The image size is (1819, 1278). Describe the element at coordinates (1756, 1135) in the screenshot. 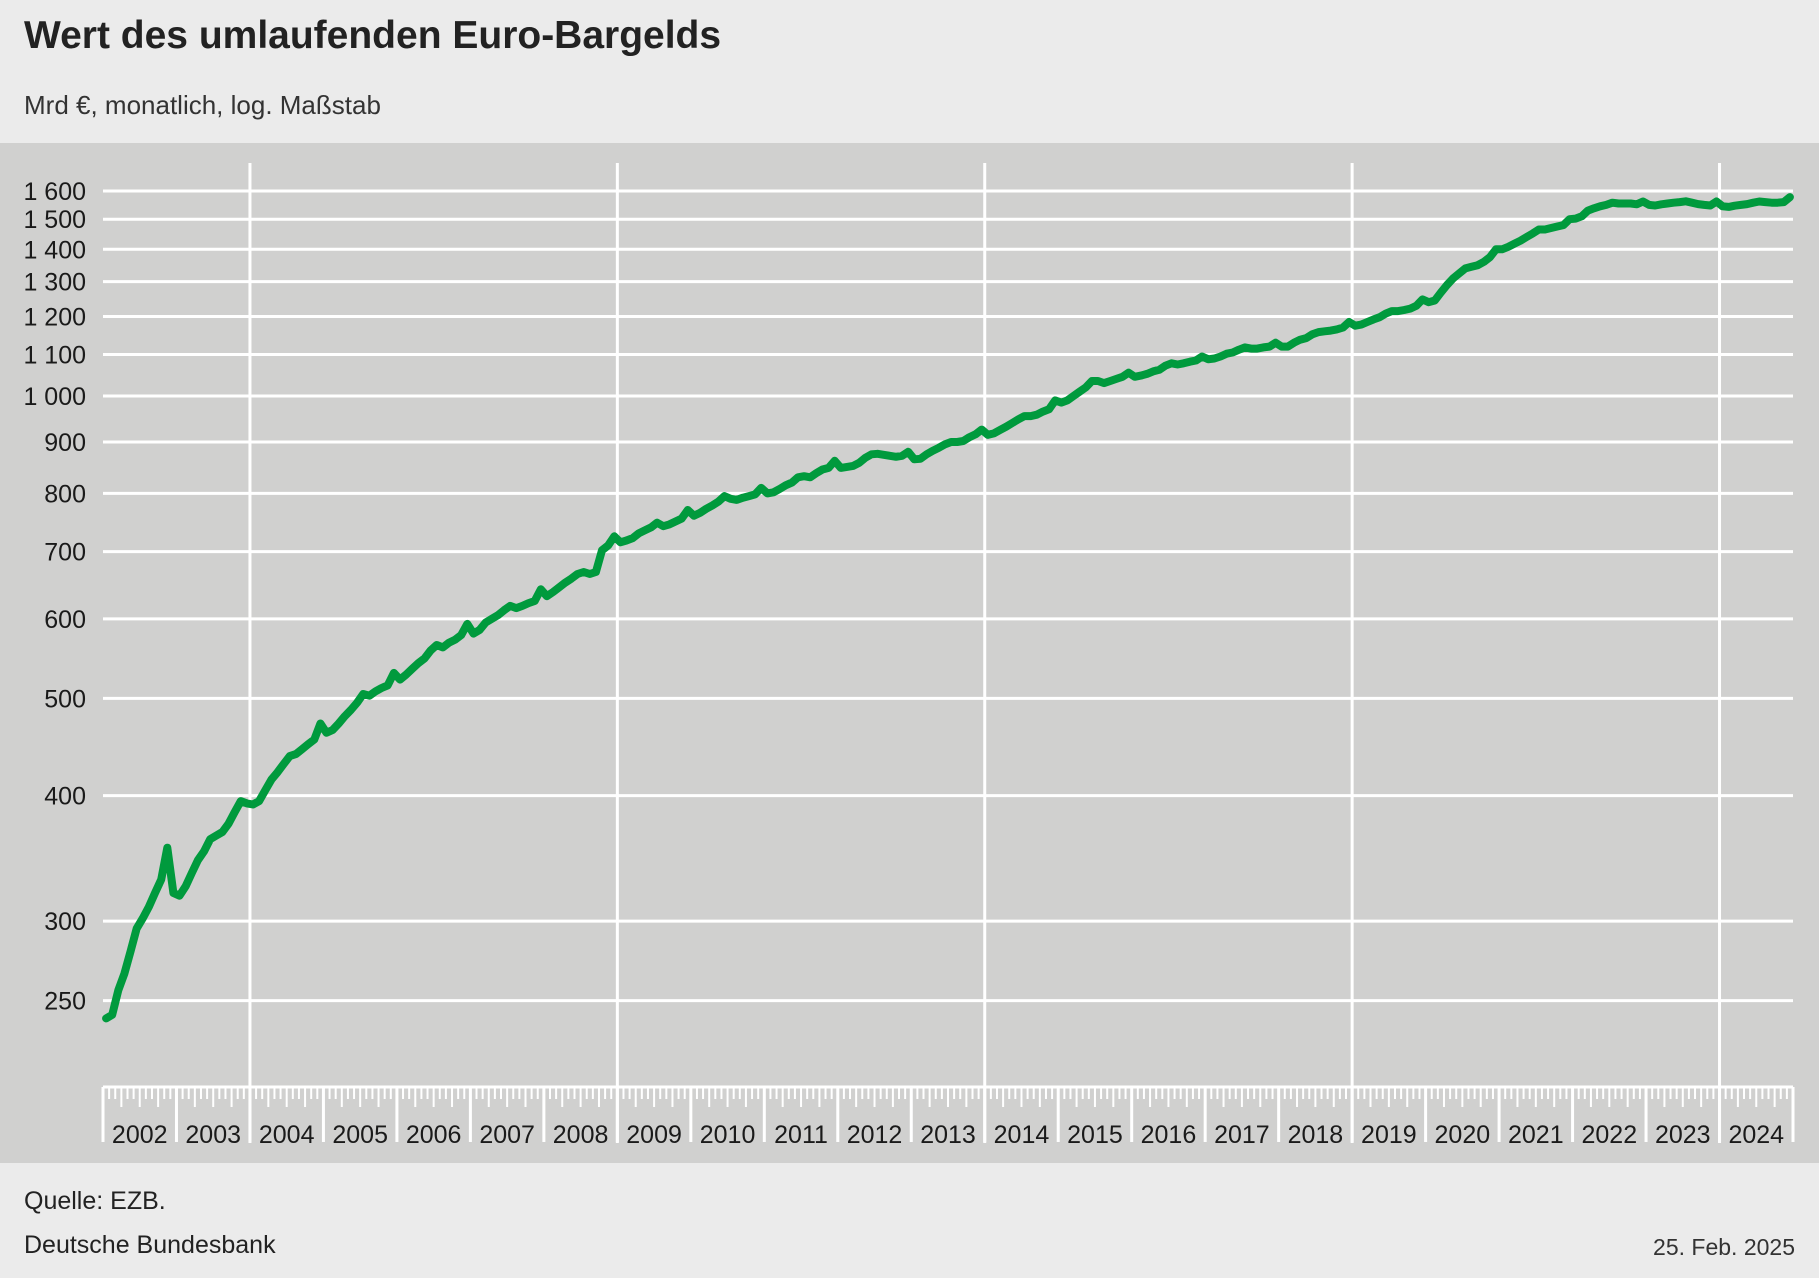

I see `x-tick-label-2024: 2024` at that location.